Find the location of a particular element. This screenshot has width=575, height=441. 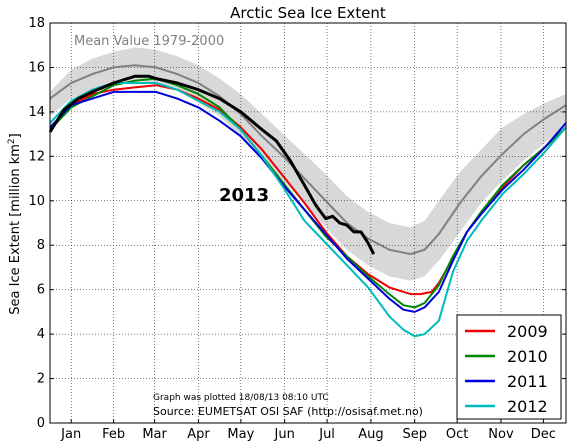

legend: 2009 2010 2011 2012 is located at coordinates (509, 367).